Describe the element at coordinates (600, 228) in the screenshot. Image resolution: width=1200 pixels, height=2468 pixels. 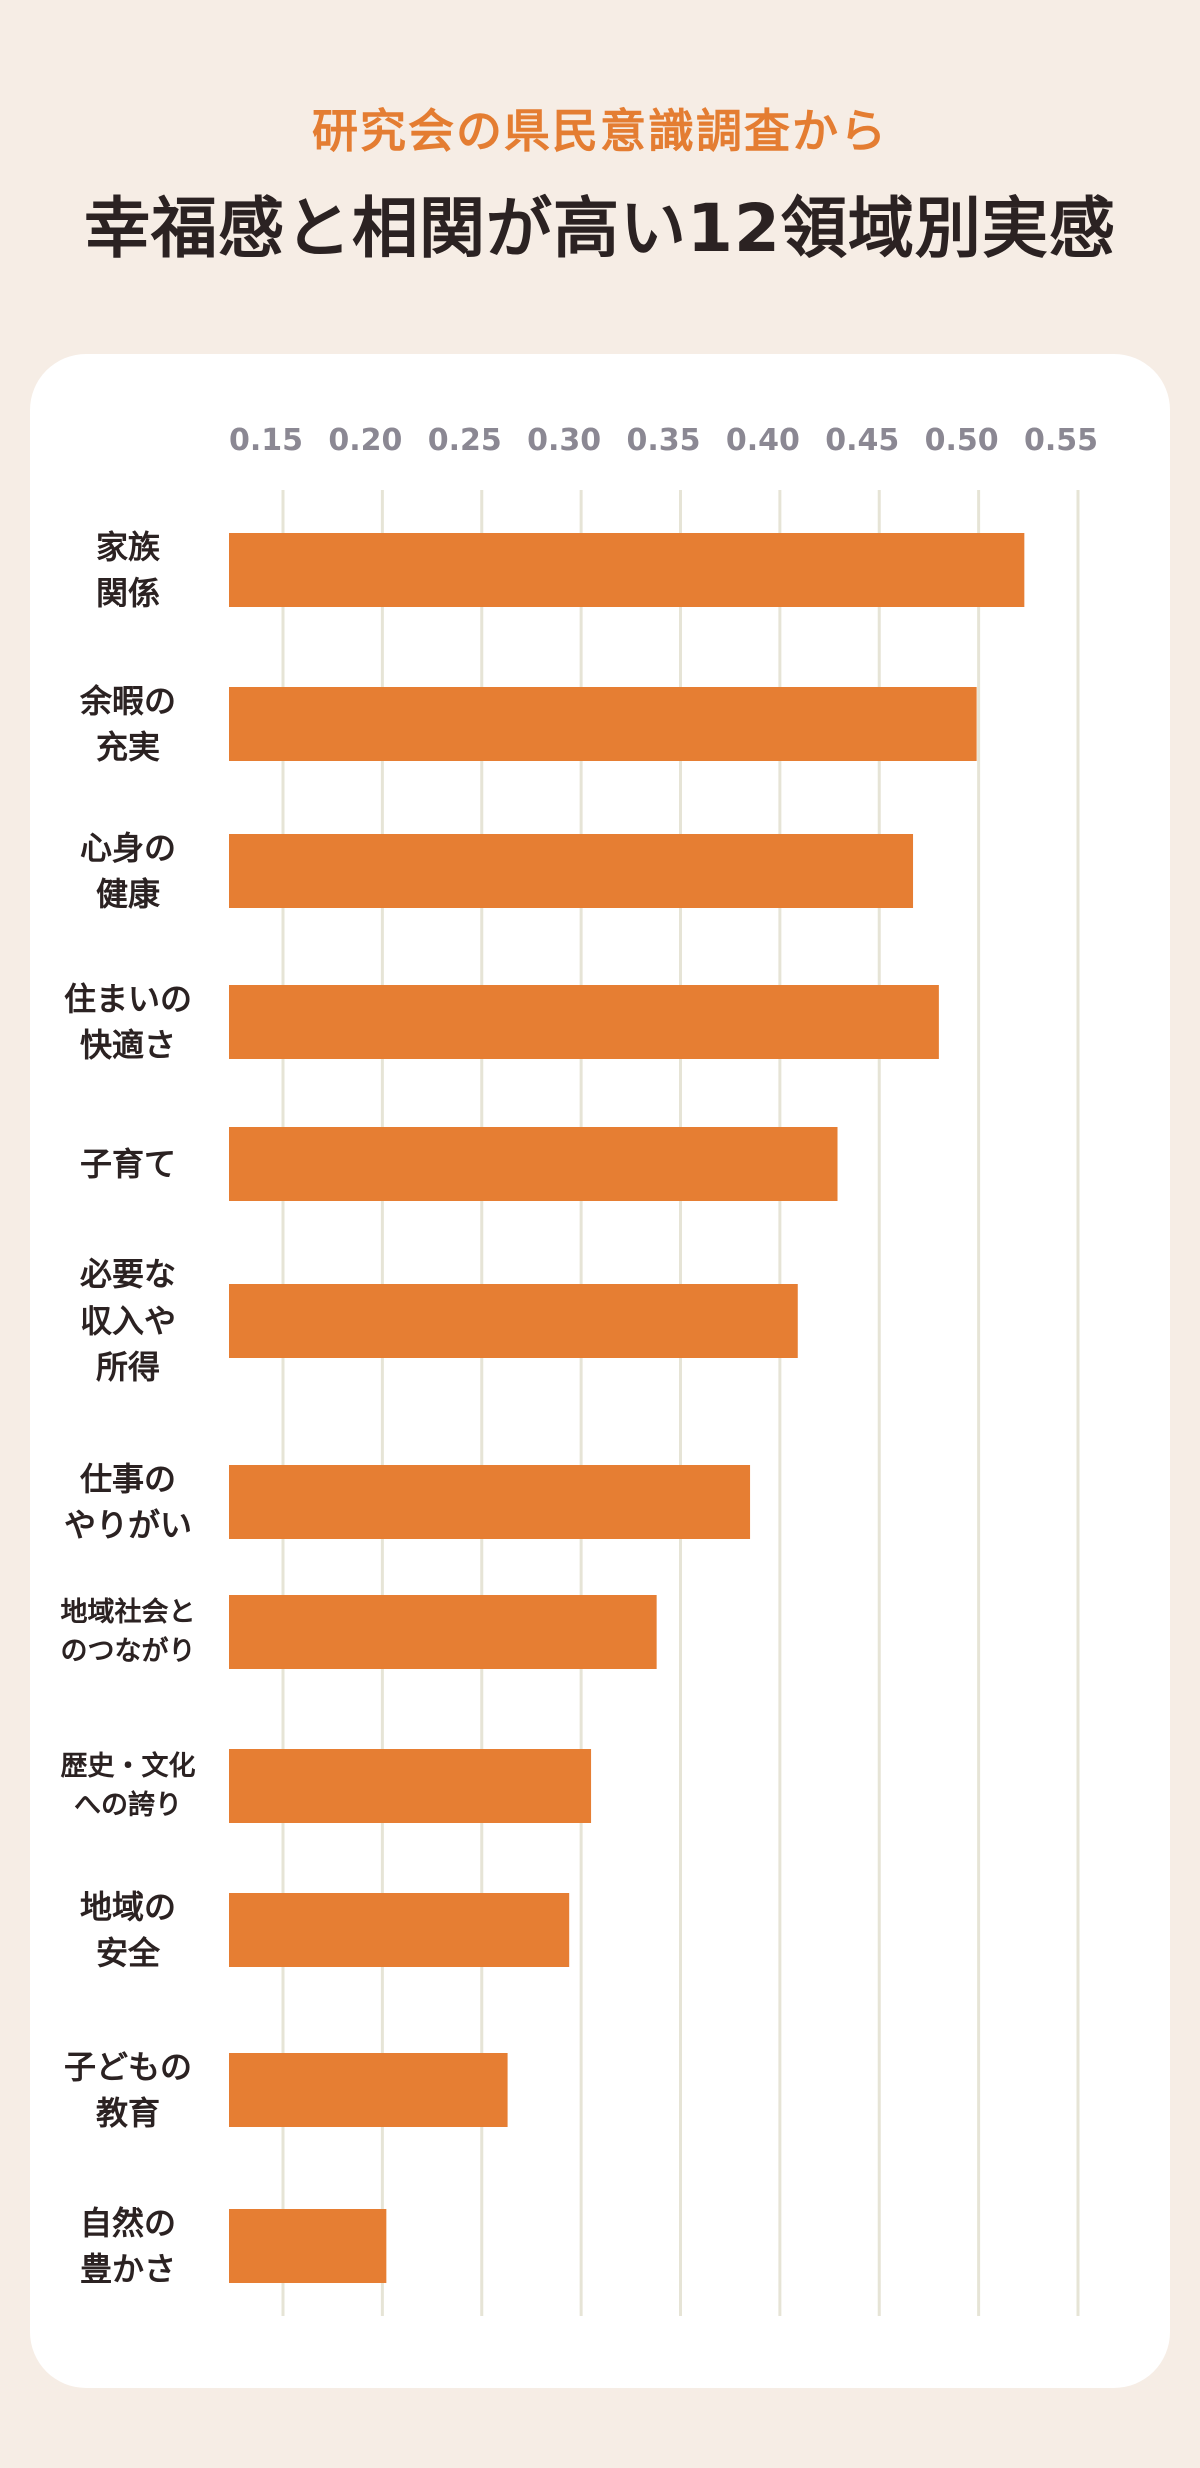
I see `page-title: 幸福感と相関が高い12領域別実感` at that location.